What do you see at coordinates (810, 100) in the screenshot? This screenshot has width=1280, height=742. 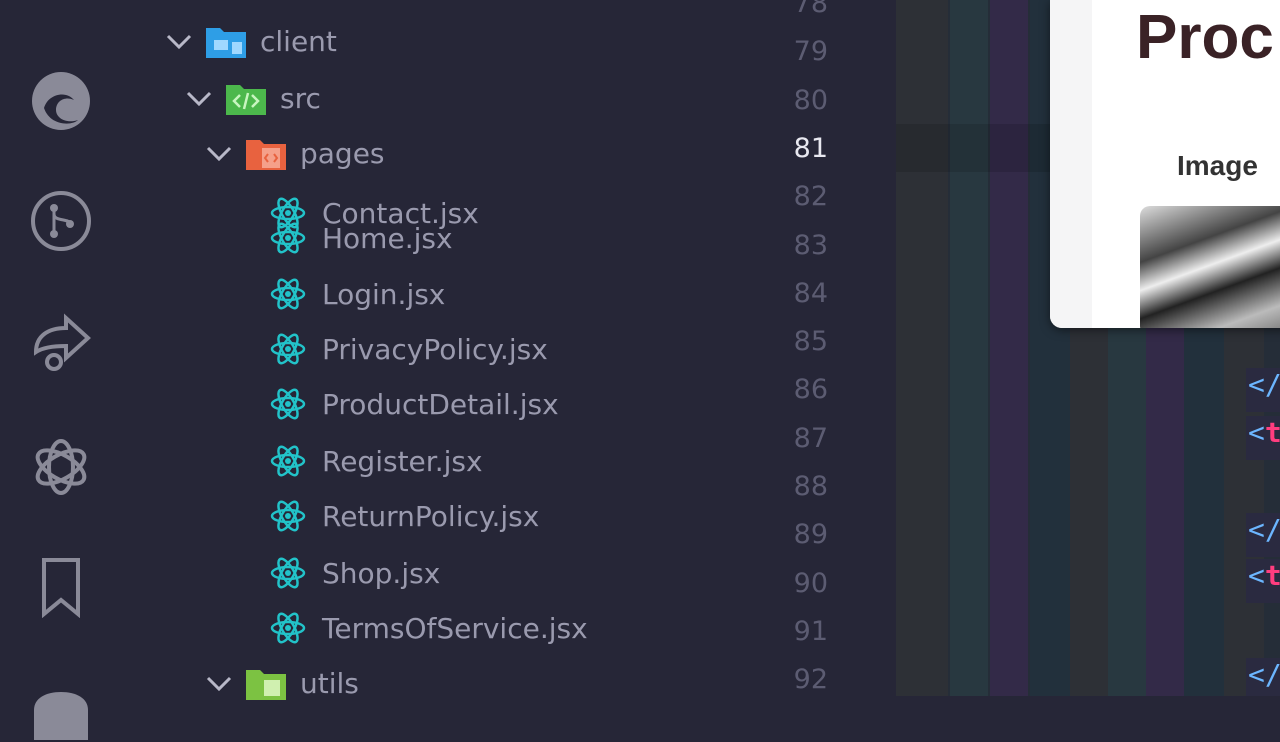 I see `line-number: 80` at bounding box center [810, 100].